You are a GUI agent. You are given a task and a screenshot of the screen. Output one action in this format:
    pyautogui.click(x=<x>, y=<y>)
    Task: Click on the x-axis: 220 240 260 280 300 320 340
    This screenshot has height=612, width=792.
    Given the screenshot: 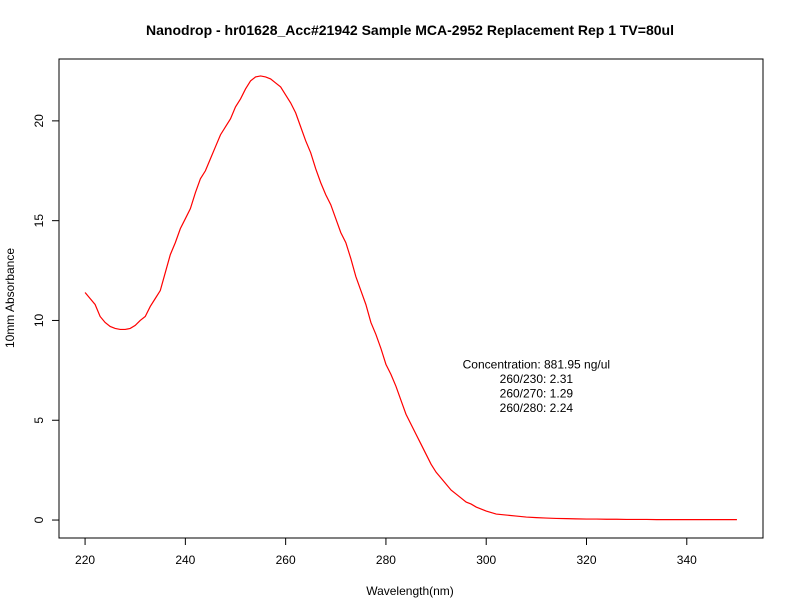 What is the action you would take?
    pyautogui.click(x=386, y=552)
    